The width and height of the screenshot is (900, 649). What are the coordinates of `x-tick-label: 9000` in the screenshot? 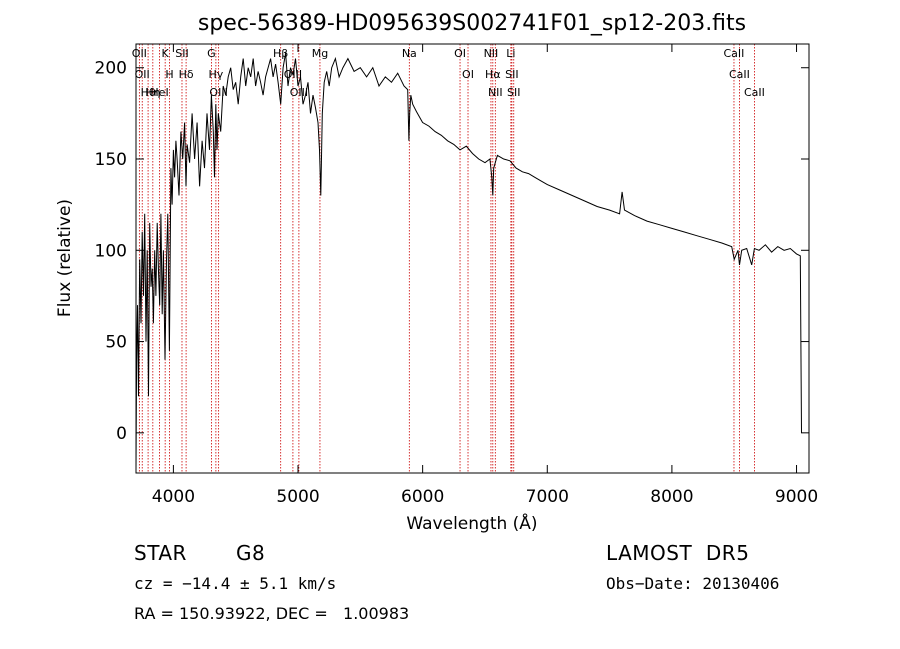 It's located at (796, 497).